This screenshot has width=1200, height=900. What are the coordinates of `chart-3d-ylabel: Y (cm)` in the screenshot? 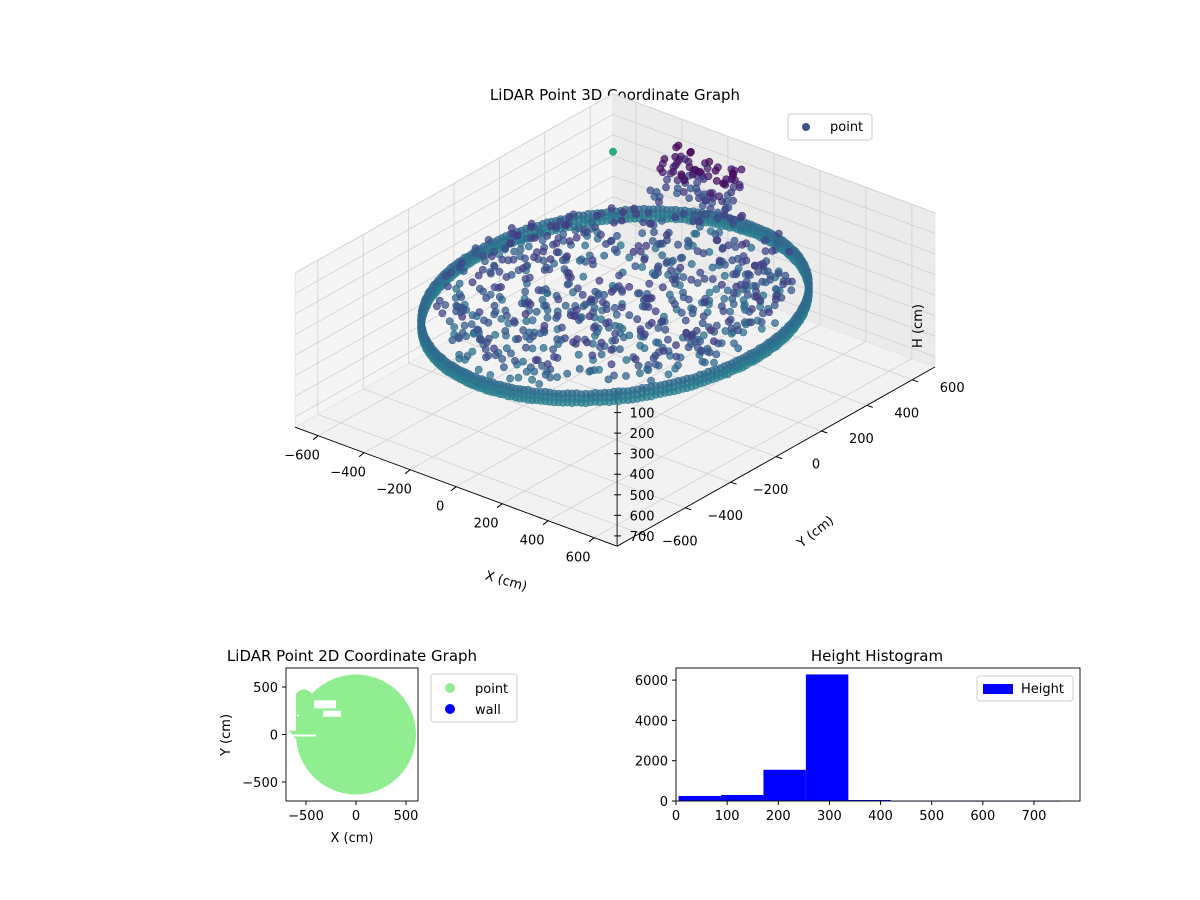 It's located at (815, 532).